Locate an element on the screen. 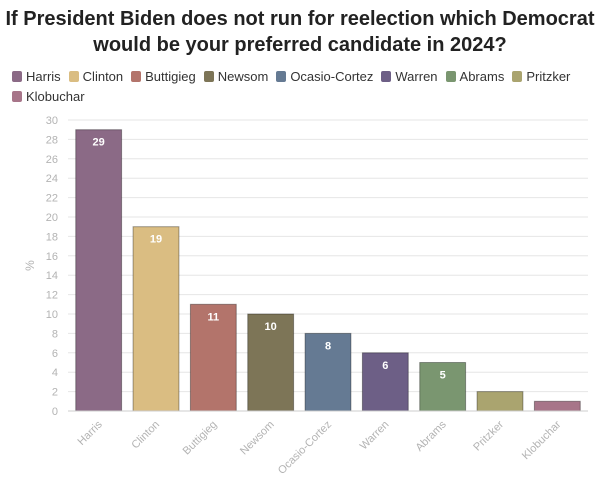 The image size is (600, 491). legend-item: Buttigieg is located at coordinates (163, 76).